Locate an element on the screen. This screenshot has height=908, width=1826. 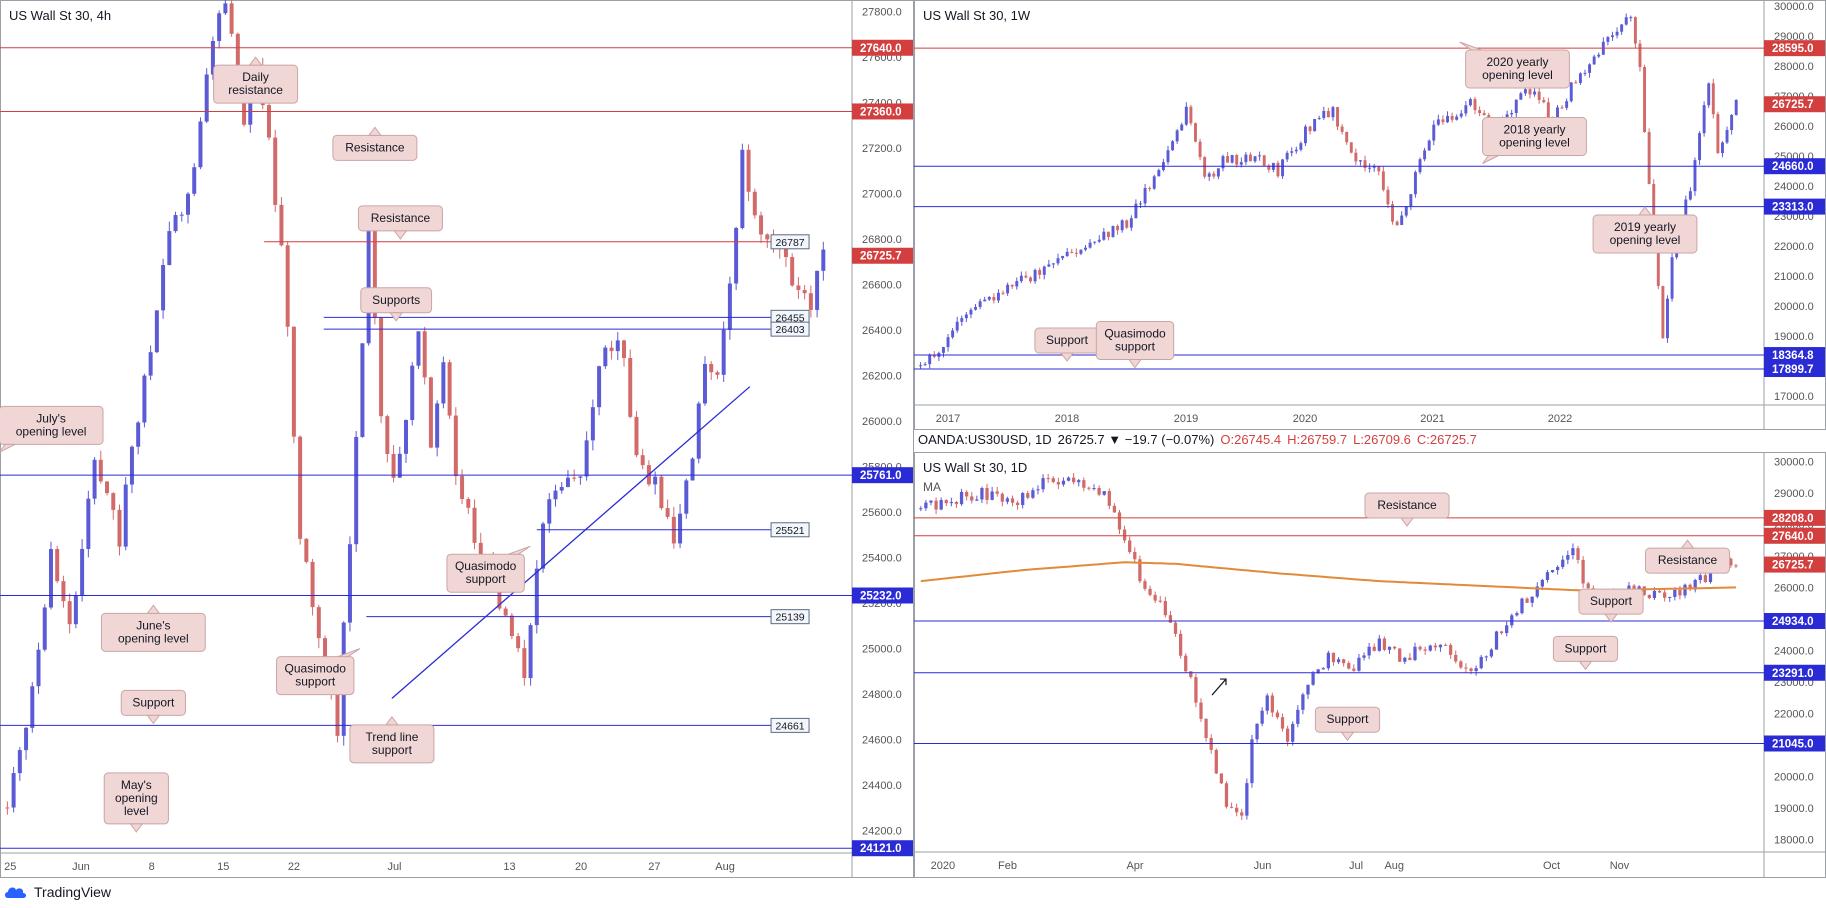
callout-text: Resistance is located at coordinates (375, 147).